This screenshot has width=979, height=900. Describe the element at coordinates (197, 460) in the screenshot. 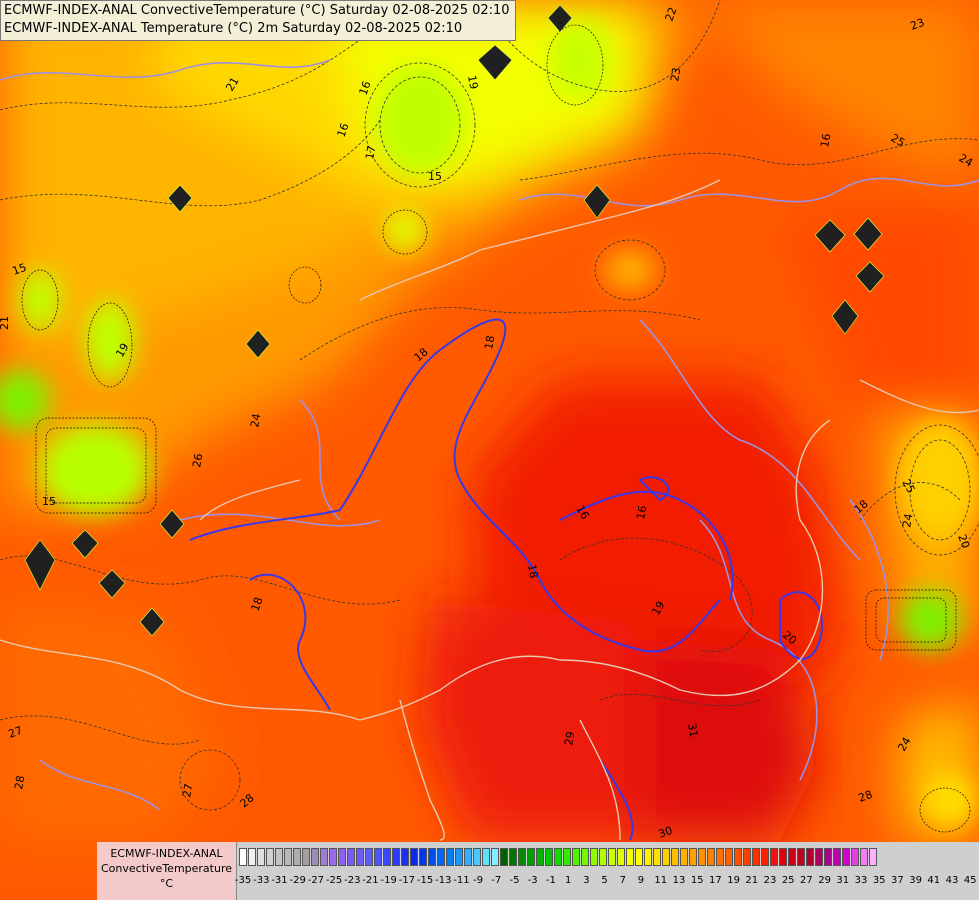

I see `contour-label: 26` at that location.